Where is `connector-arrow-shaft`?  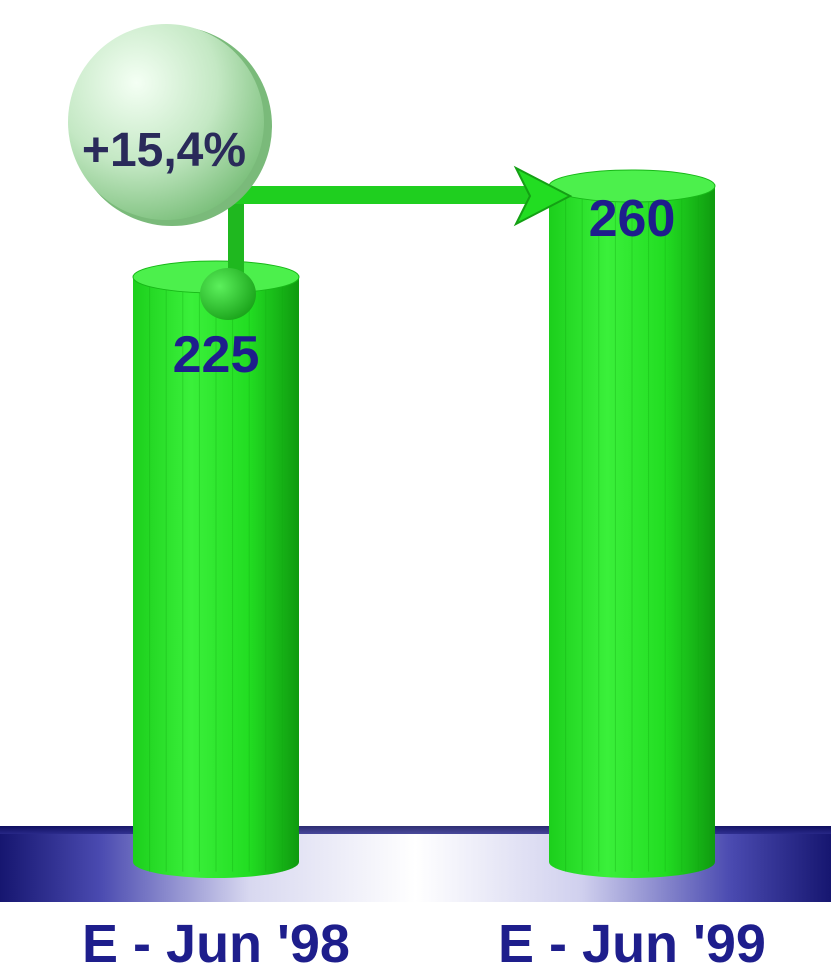 connector-arrow-shaft is located at coordinates (384, 195).